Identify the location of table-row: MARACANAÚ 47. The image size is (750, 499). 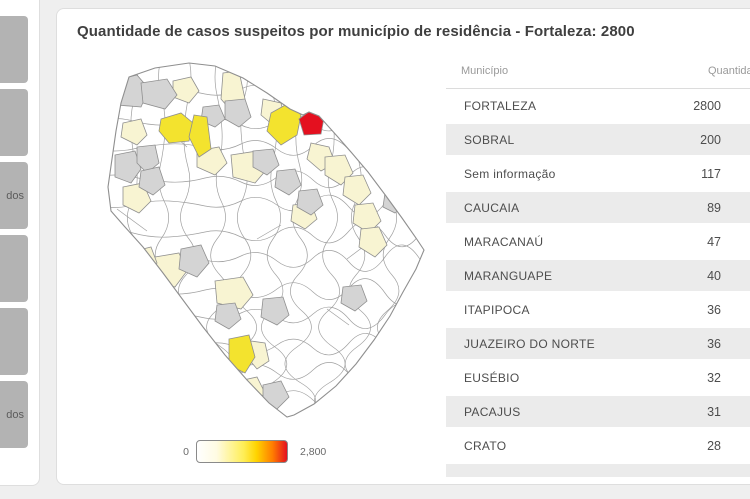
(598, 241).